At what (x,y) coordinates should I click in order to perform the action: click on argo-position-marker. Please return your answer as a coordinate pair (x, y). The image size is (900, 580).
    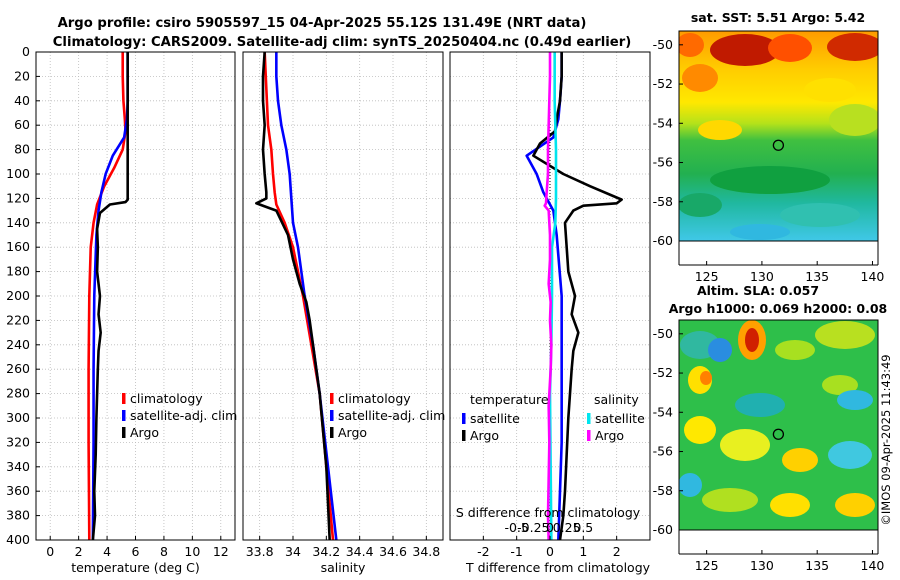
    Looking at the image, I should click on (778, 145).